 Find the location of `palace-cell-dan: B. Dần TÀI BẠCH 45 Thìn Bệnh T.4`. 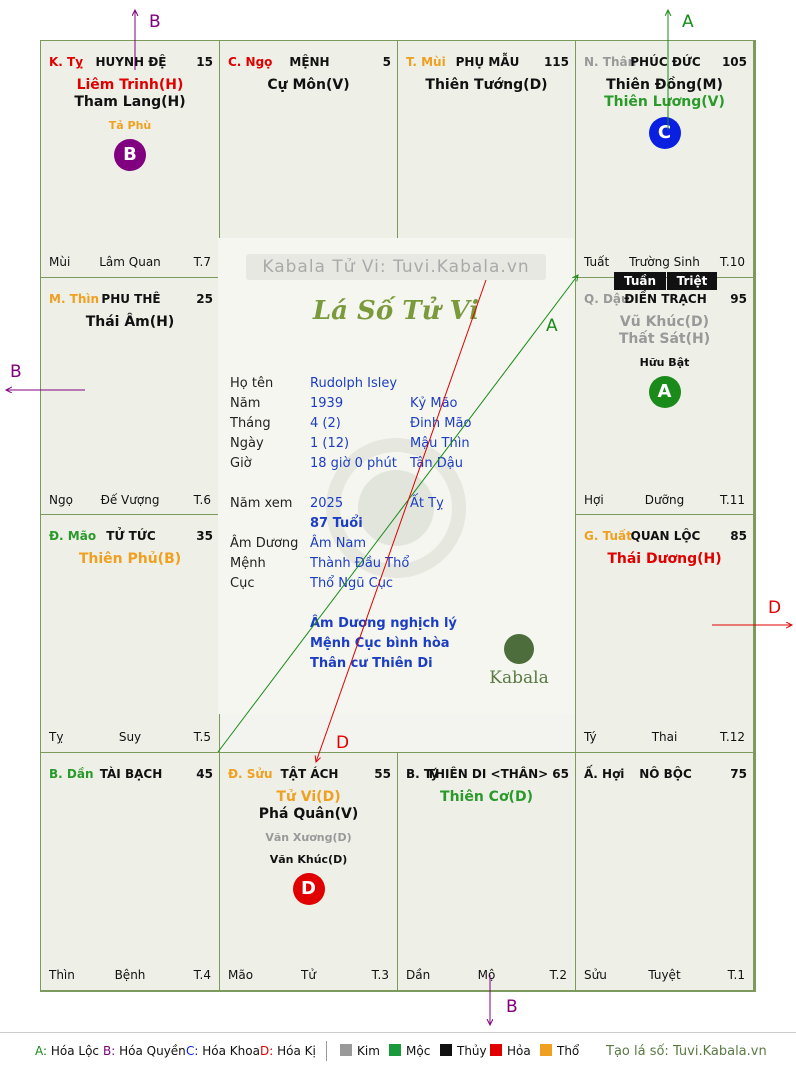

palace-cell-dan: B. Dần TÀI BẠCH 45 Thìn Bệnh T.4 is located at coordinates (130, 871).